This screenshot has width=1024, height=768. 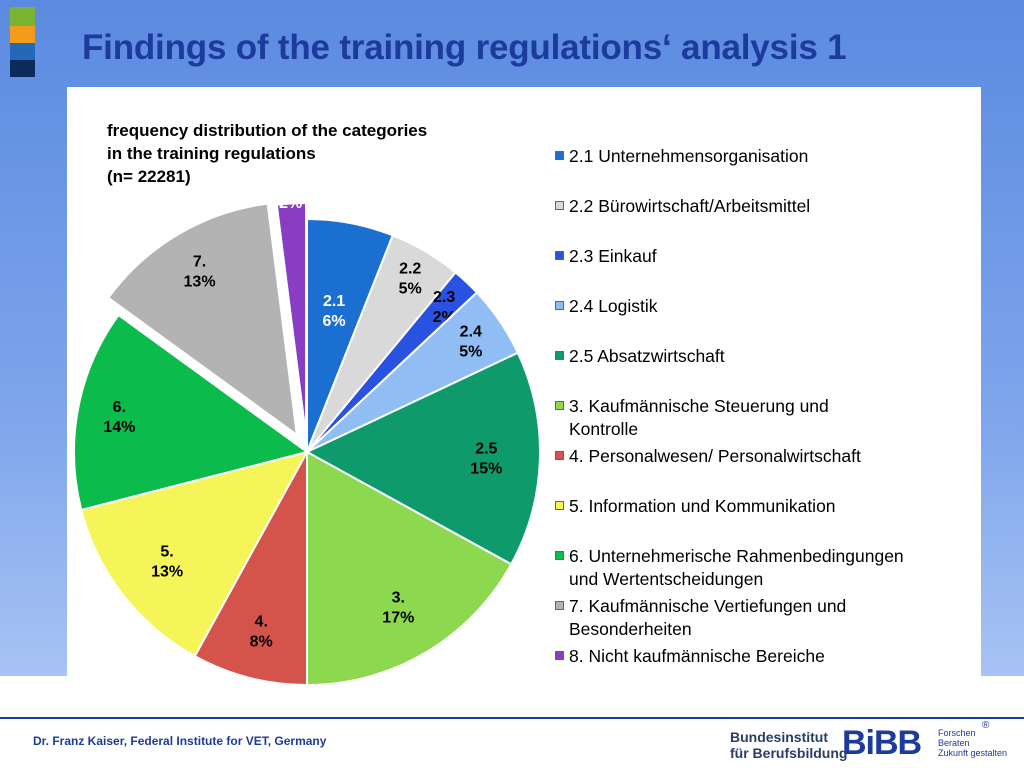 What do you see at coordinates (22, 16) in the screenshot?
I see `deco-square-green` at bounding box center [22, 16].